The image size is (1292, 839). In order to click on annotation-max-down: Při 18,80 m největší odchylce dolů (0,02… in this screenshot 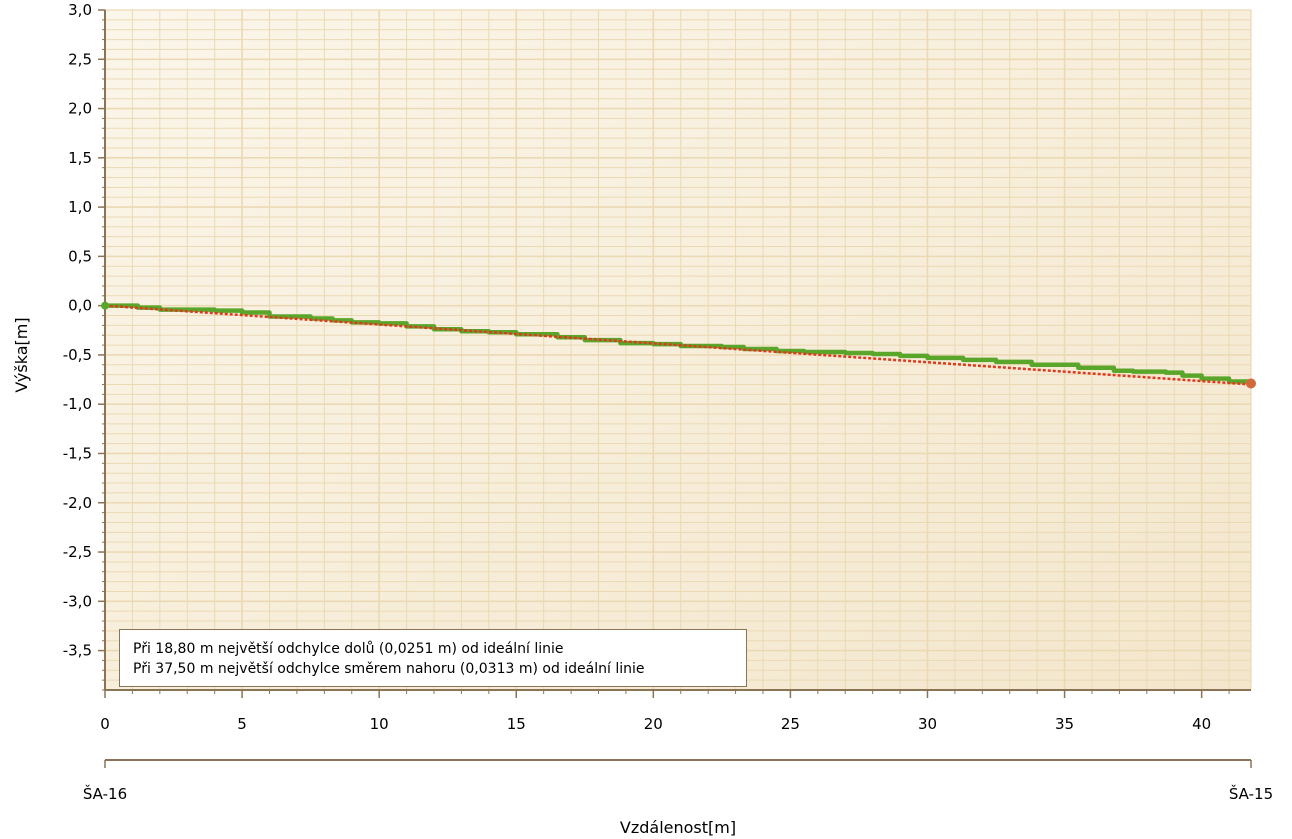, I will do `click(348, 649)`.